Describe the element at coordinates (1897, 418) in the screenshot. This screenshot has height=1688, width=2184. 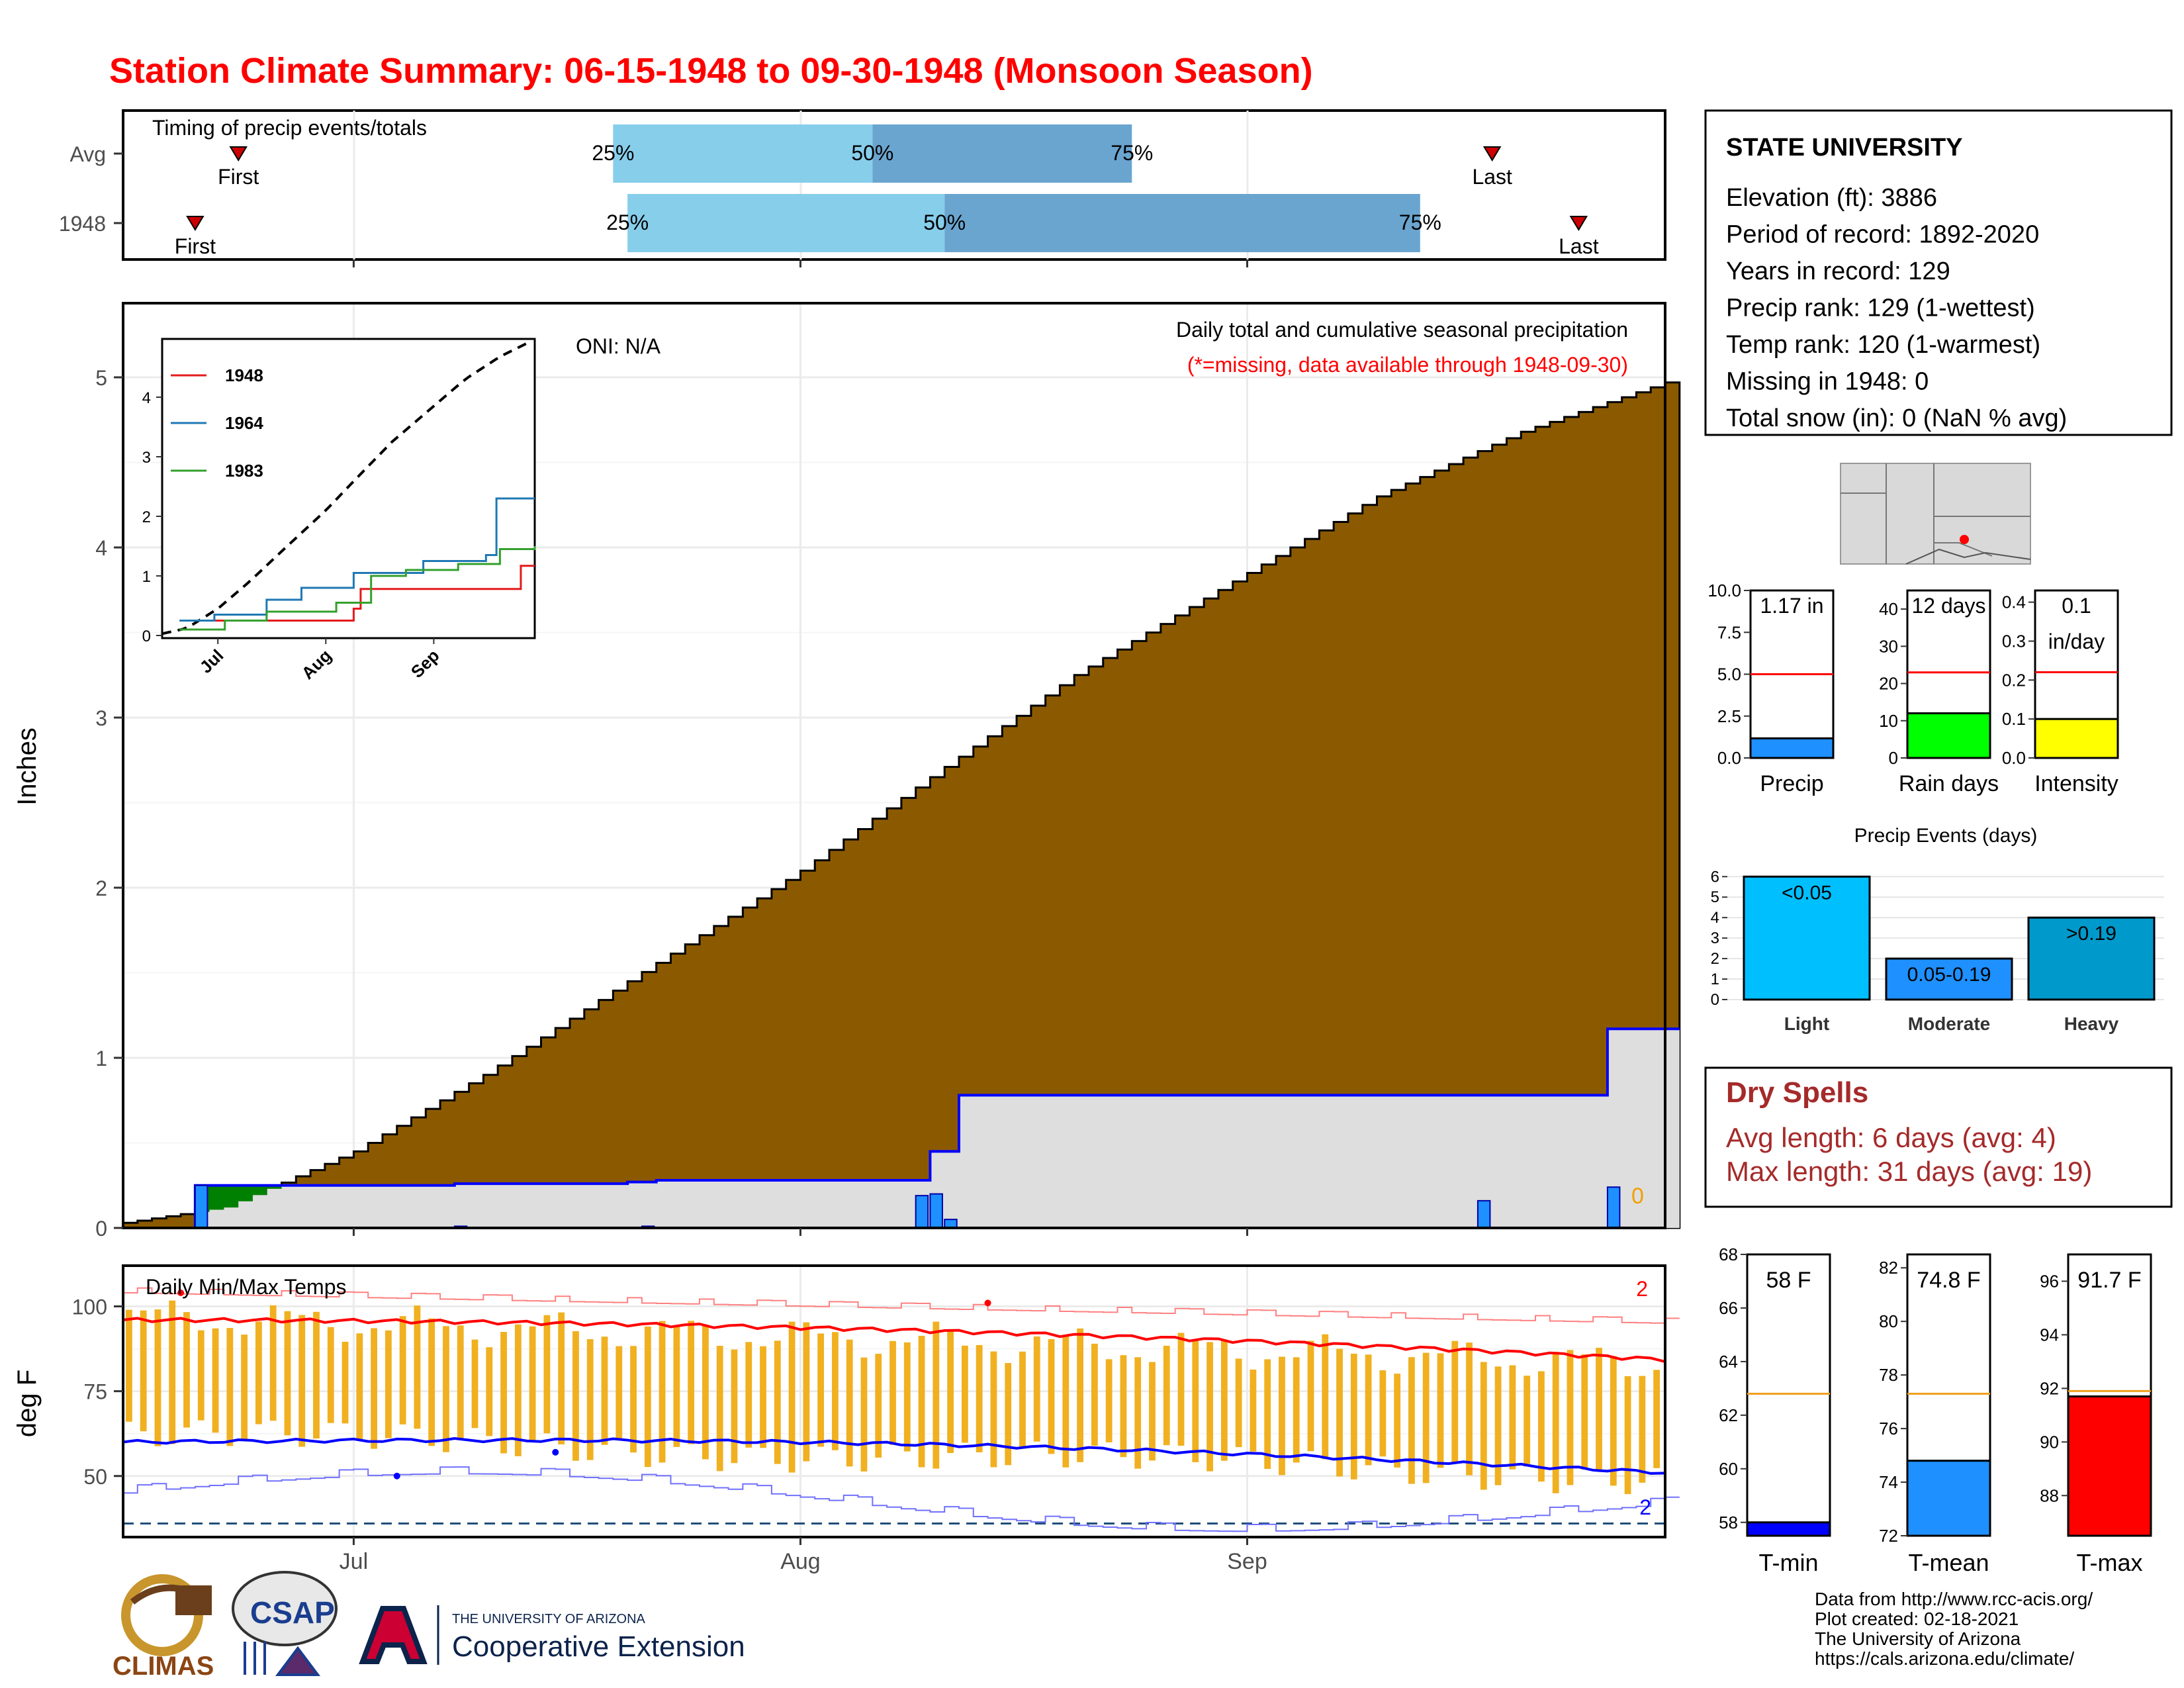
I see `station-info-line: Total snow (in): 0 (NaN % avg)` at that location.